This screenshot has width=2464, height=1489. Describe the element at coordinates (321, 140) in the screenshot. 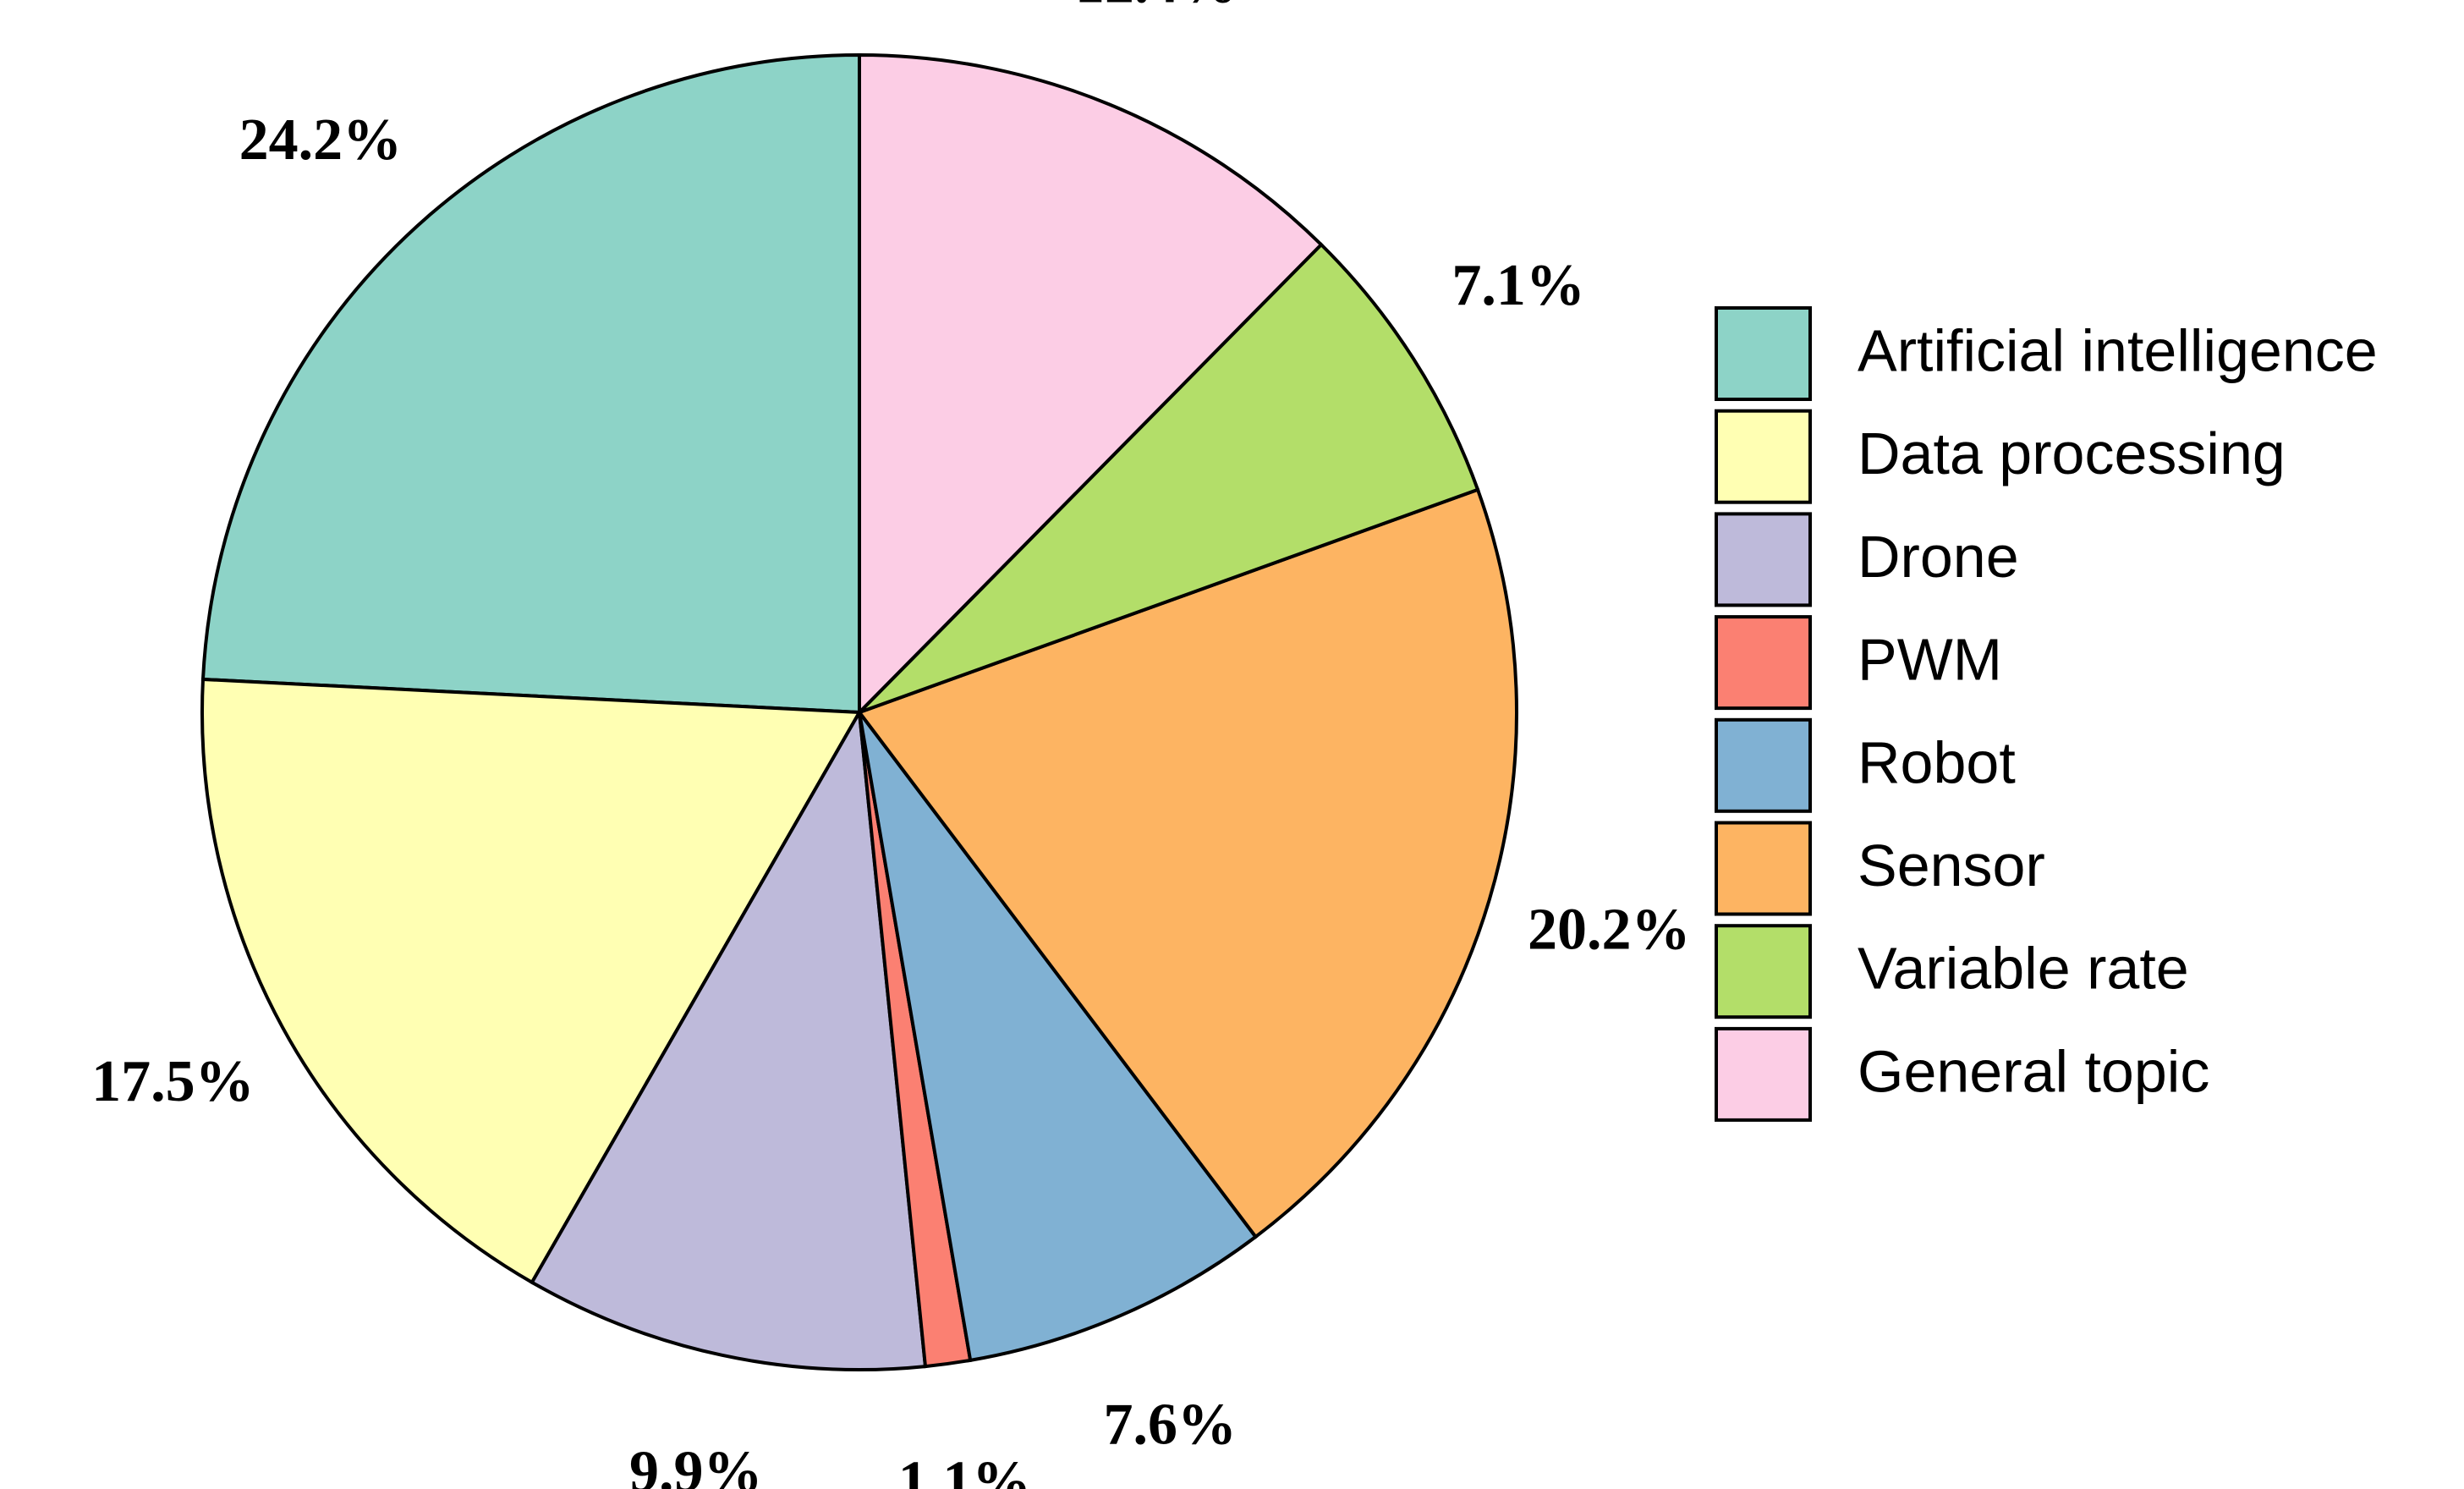

I see `data-label: 24.2%` at that location.